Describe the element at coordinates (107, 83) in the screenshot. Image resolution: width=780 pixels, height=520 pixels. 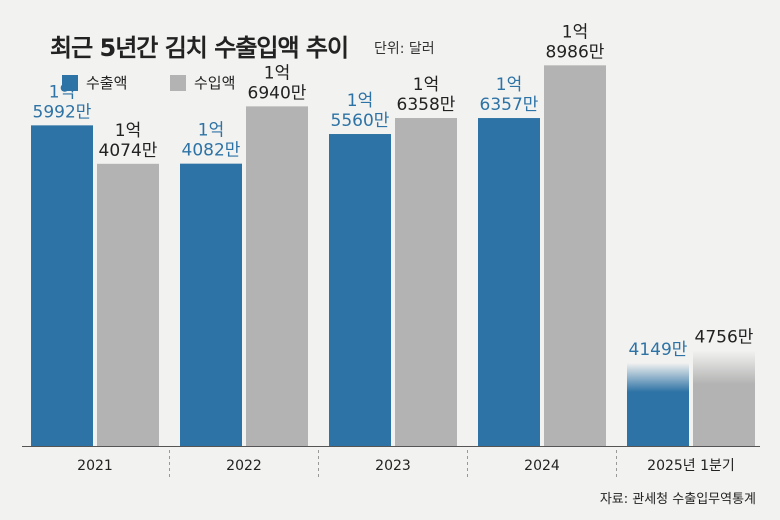
I see `legend-label-export: 수출액` at that location.